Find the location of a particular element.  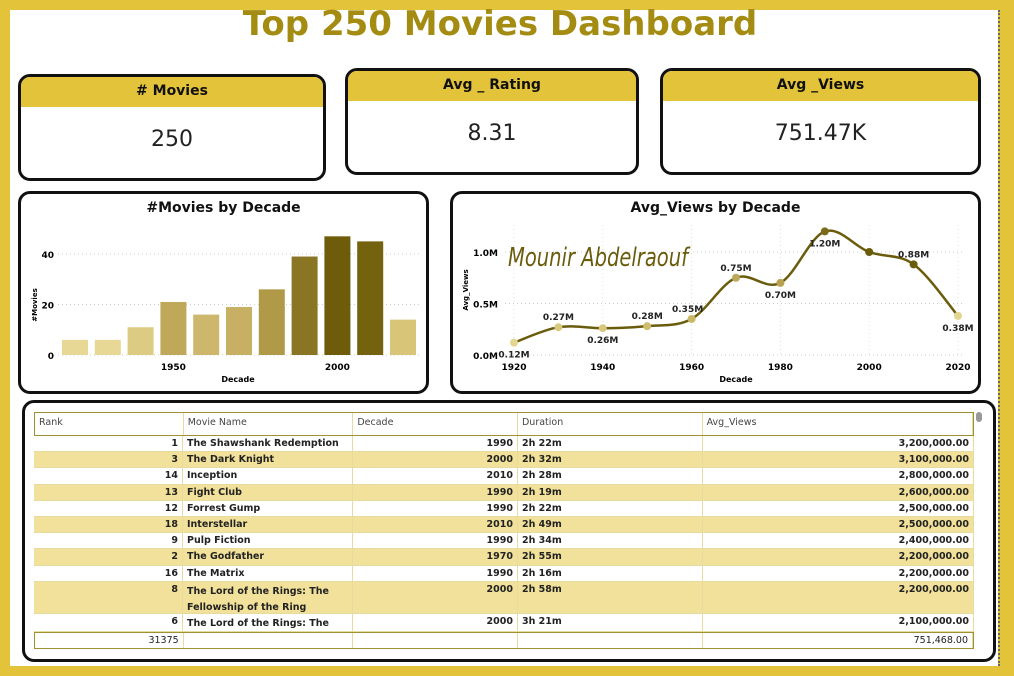

data-label: 0.35M is located at coordinates (687, 310).